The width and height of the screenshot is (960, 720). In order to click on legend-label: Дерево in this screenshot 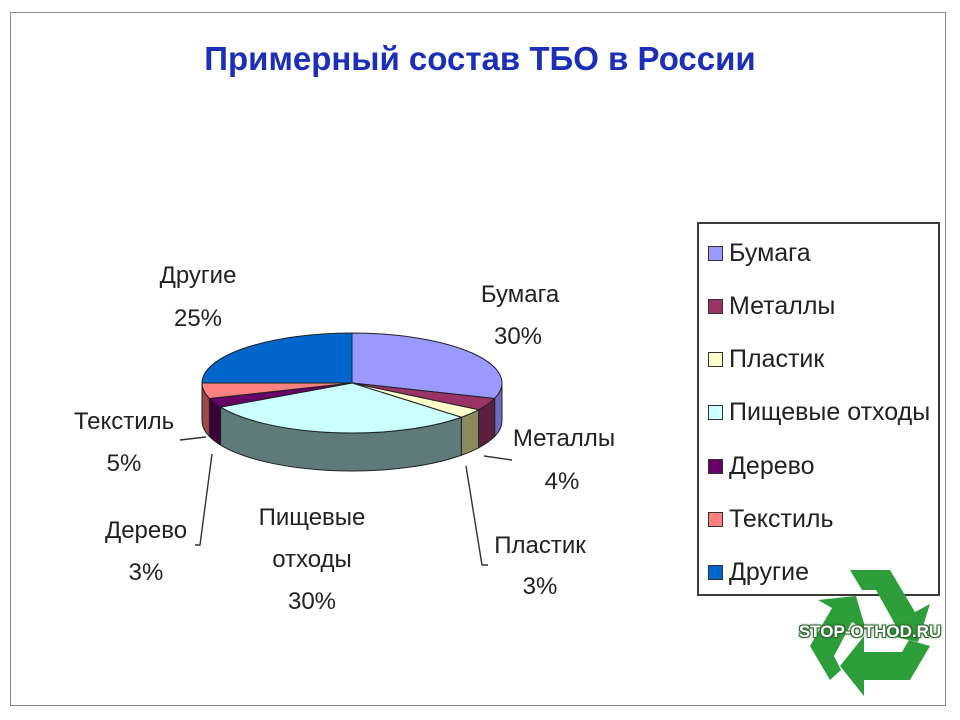, I will do `click(772, 465)`.